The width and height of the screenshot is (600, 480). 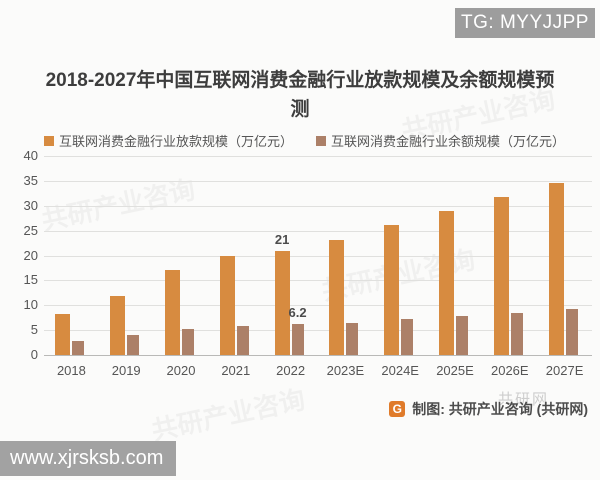 What do you see at coordinates (49, 140) in the screenshot?
I see `legend-swatch-loan` at bounding box center [49, 140].